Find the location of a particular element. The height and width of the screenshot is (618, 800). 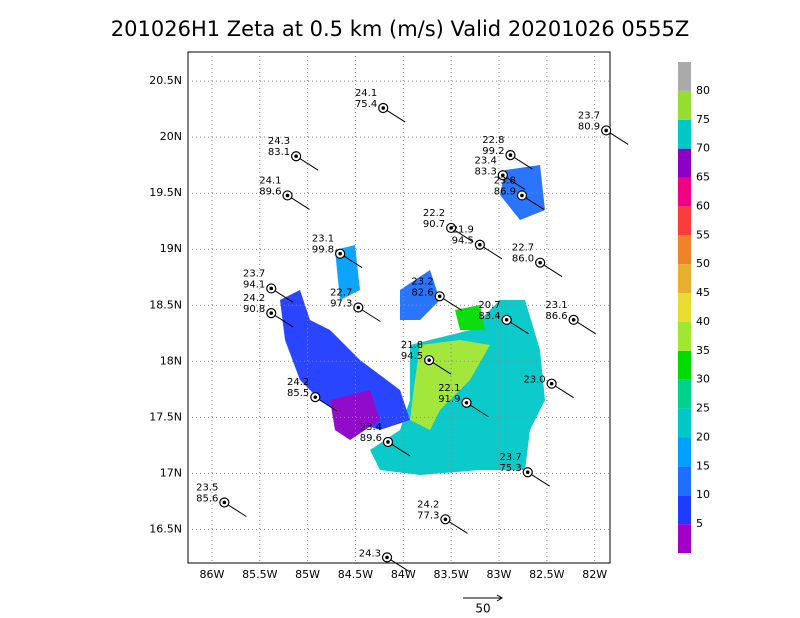

station-label: 97.3 is located at coordinates (341, 304).